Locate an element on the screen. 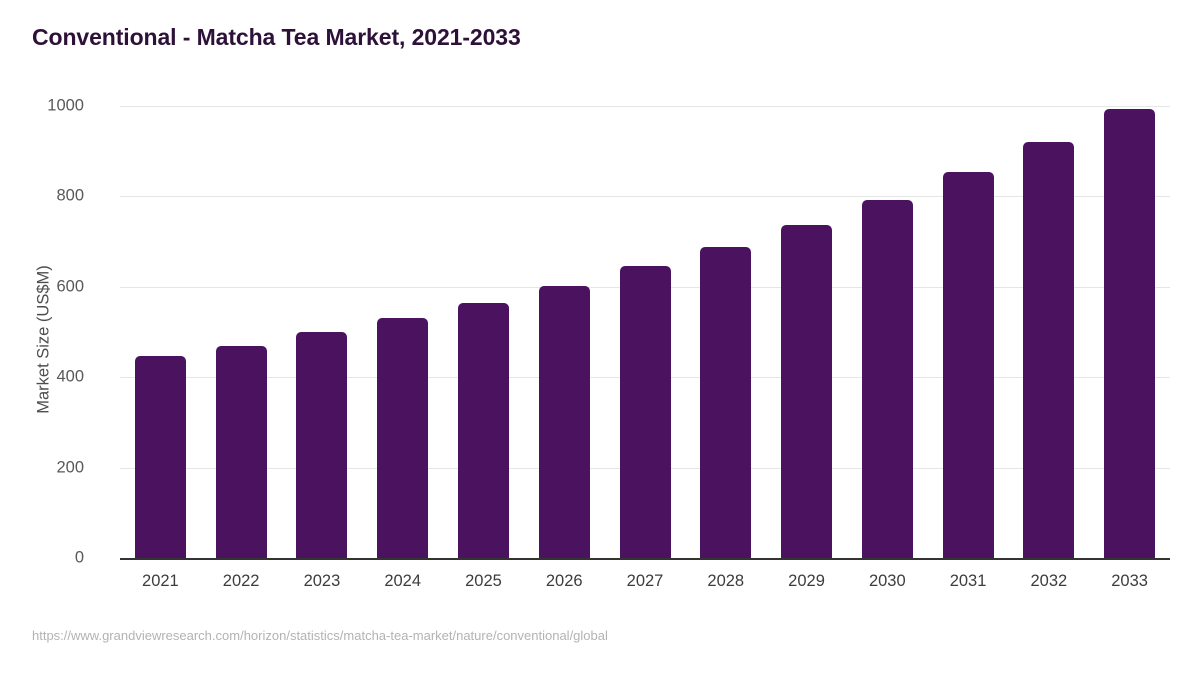 Image resolution: width=1200 pixels, height=675 pixels. y-axis-tick-label: 0 is located at coordinates (79, 557).